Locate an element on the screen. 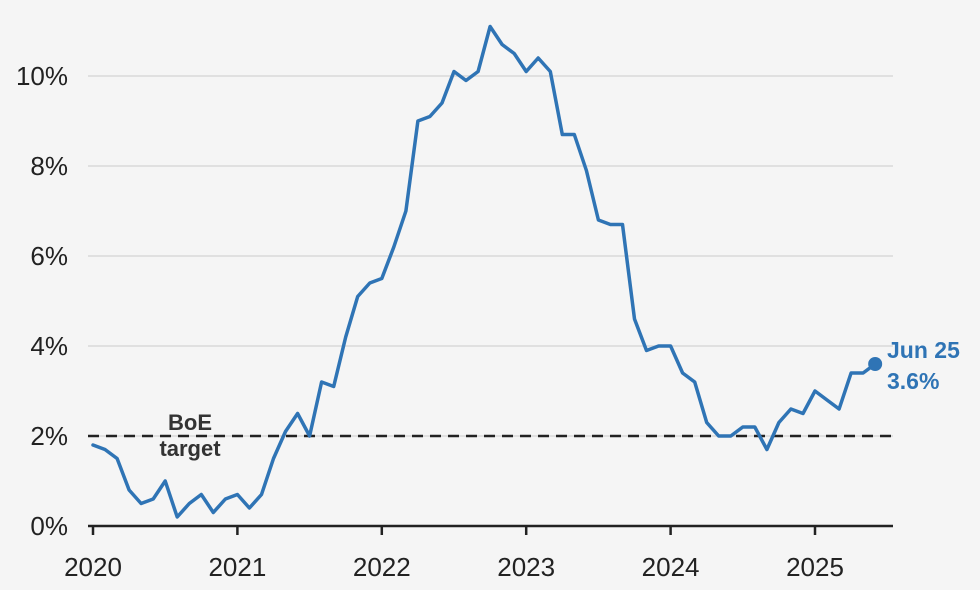 The image size is (980, 590). x-tick-label: 2022 is located at coordinates (382, 567).